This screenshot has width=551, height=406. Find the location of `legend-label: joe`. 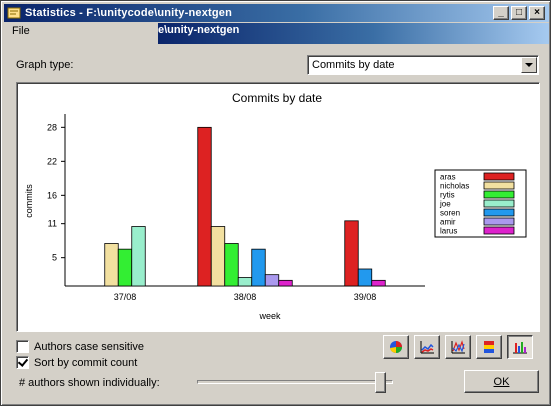

legend-label: joe is located at coordinates (445, 204).